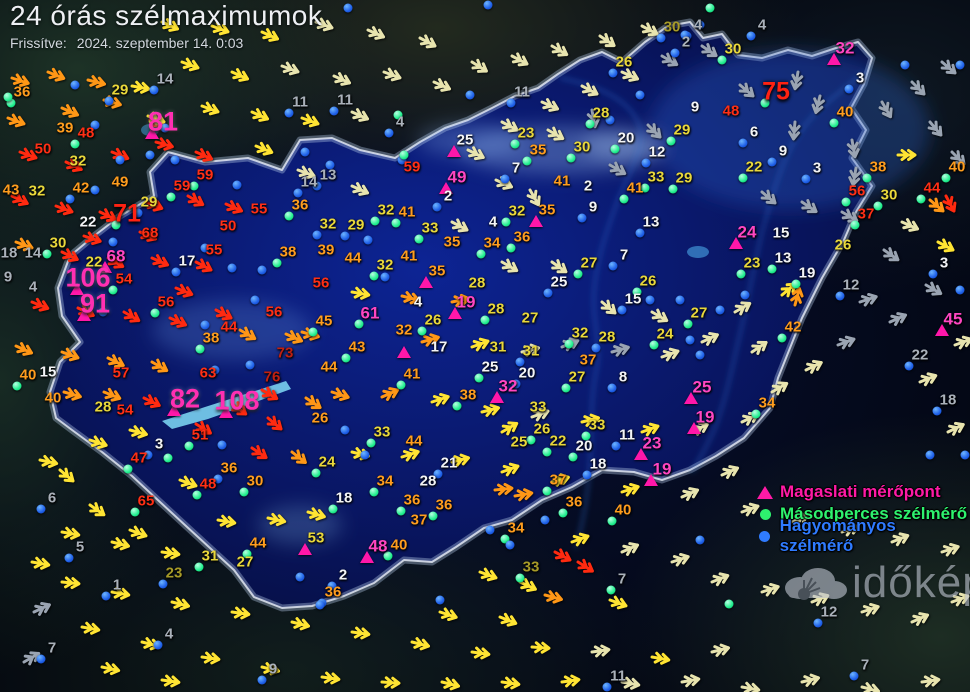 Image resolution: width=970 pixels, height=692 pixels. What do you see at coordinates (816, 584) in the screenshot?
I see `idokep-cloud-logo-icon` at bounding box center [816, 584].